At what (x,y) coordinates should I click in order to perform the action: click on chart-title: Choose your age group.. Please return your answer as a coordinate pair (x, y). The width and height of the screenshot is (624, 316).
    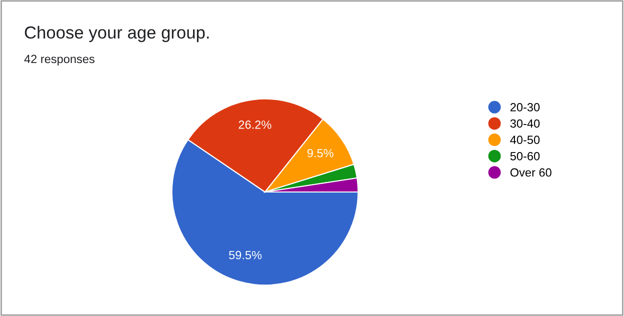
    Looking at the image, I should click on (116, 34).